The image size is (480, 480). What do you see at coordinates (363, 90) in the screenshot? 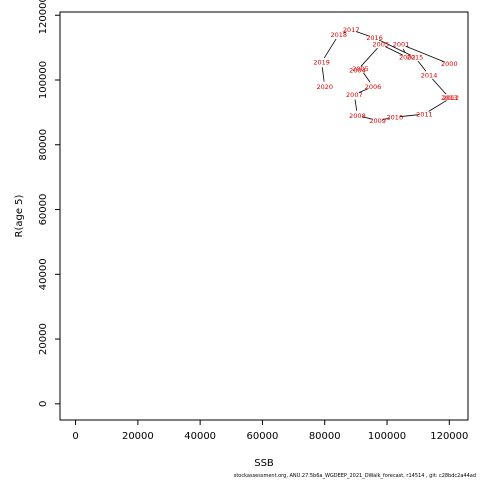
I see `segment-2006-2007` at bounding box center [363, 90].